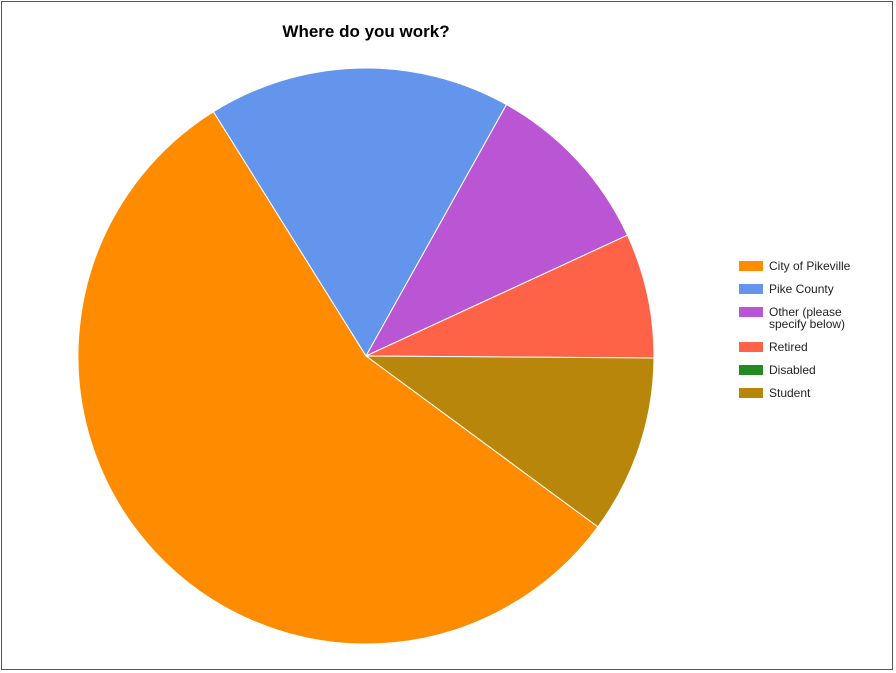 The height and width of the screenshot is (673, 896). Describe the element at coordinates (510, 296) in the screenshot. I see `pie-slice-retired` at that location.